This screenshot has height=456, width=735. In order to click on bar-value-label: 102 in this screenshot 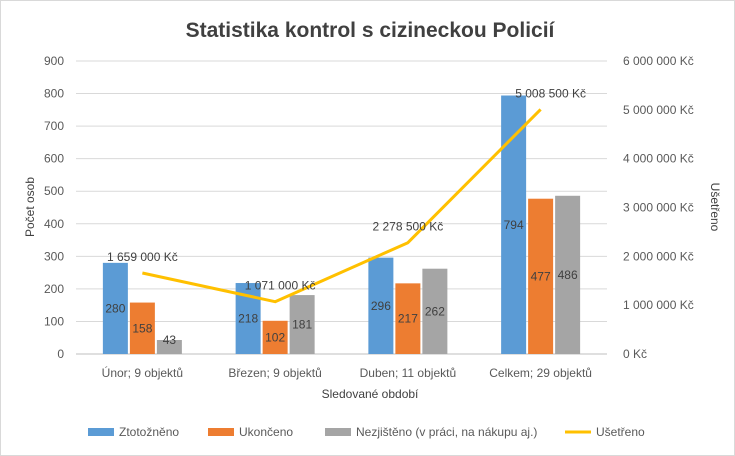, I will do `click(275, 337)`.